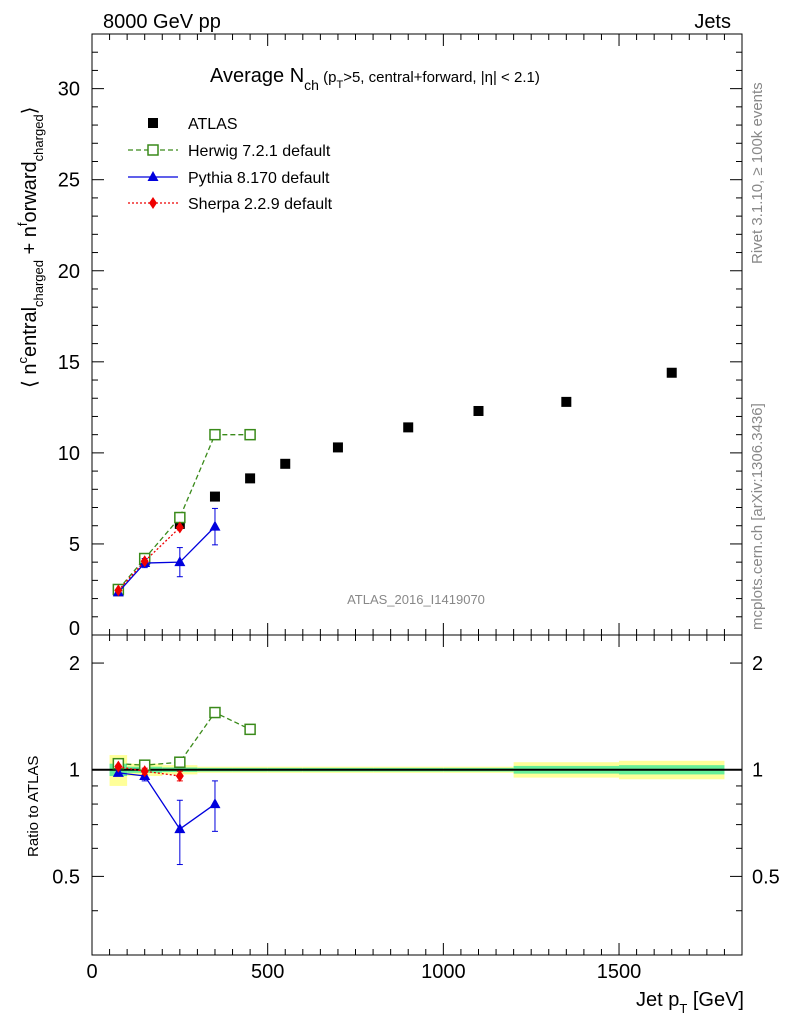 The height and width of the screenshot is (1024, 786). Describe the element at coordinates (416, 599) in the screenshot. I see `analysis-watermark: ATLAS_2016_I1419070` at that location.